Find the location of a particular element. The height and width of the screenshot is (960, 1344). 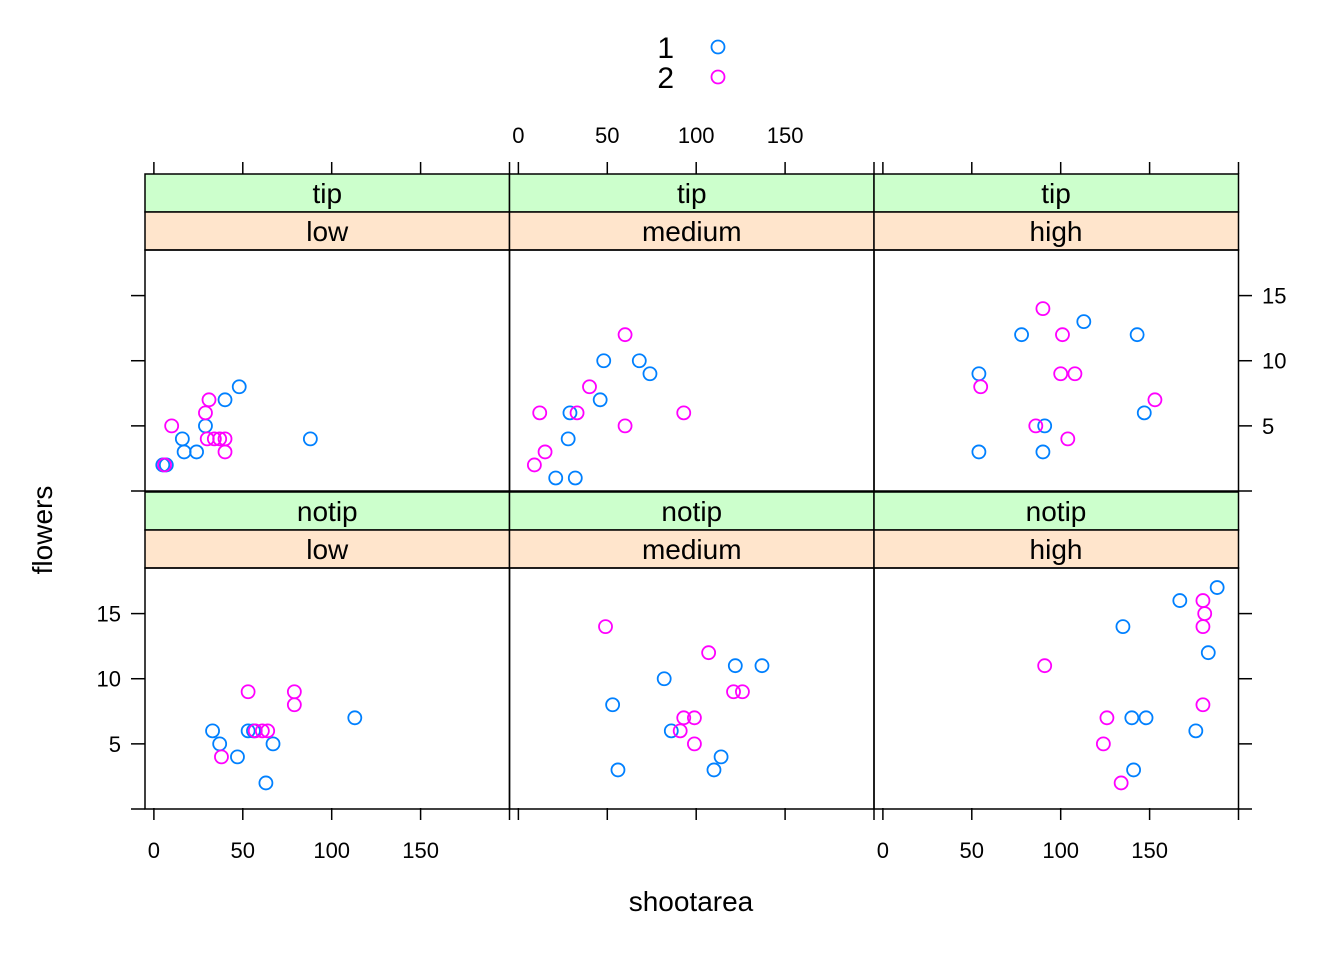

x-tick-label: 0 is located at coordinates (883, 850).